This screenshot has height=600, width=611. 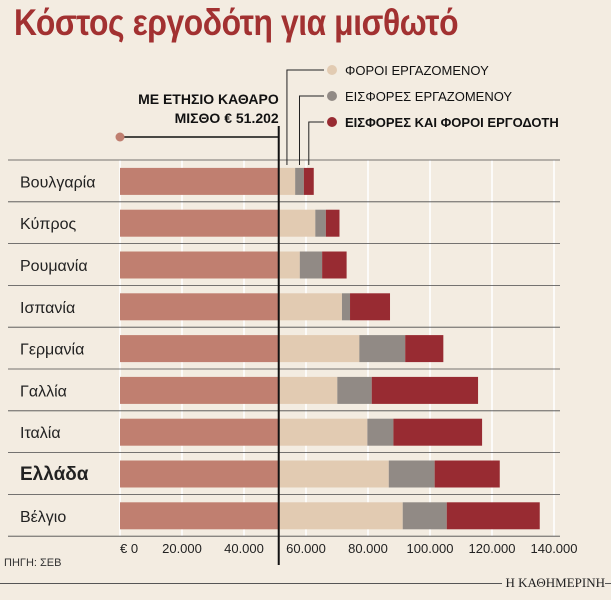 What do you see at coordinates (208, 99) in the screenshot?
I see `net-salary-label-line1: ΜΕ ΕΤΗΣΙΟ ΚΑΘΑΡΟ` at bounding box center [208, 99].